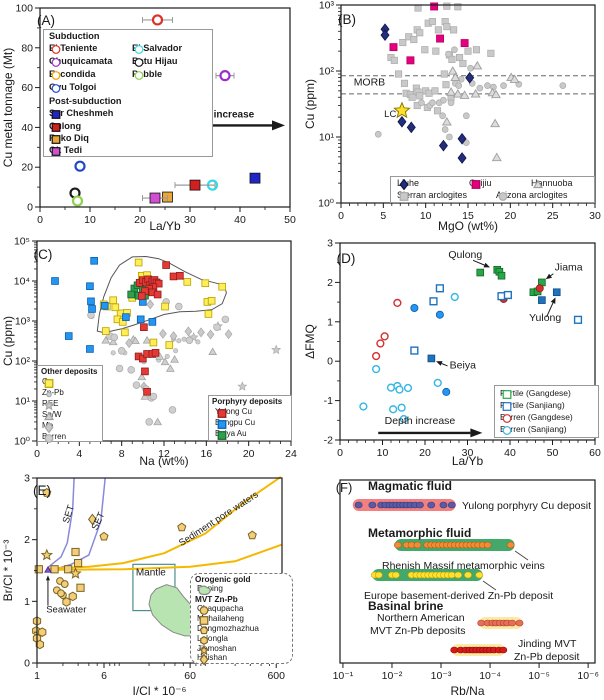  I want to click on svg-text: 12, so click(164, 454).